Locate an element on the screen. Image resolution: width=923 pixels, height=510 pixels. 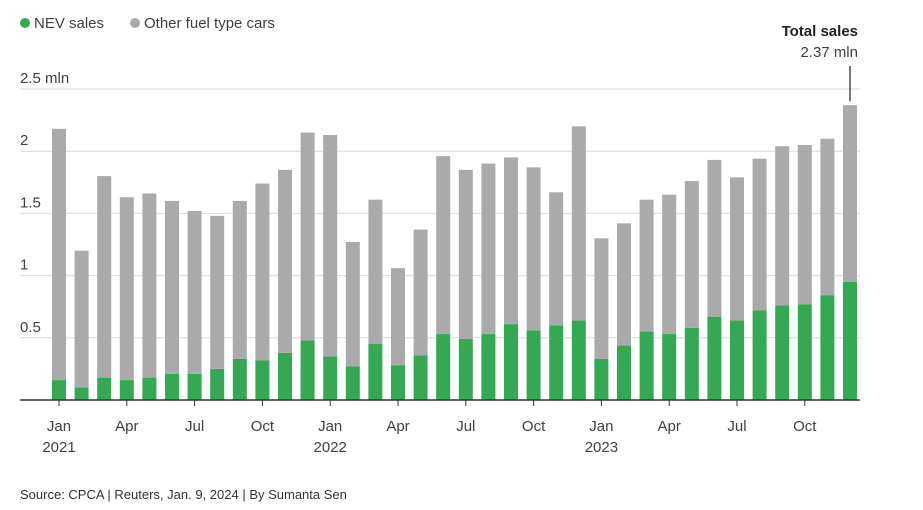
annotation-value: 2.37 mln is located at coordinates (829, 52).